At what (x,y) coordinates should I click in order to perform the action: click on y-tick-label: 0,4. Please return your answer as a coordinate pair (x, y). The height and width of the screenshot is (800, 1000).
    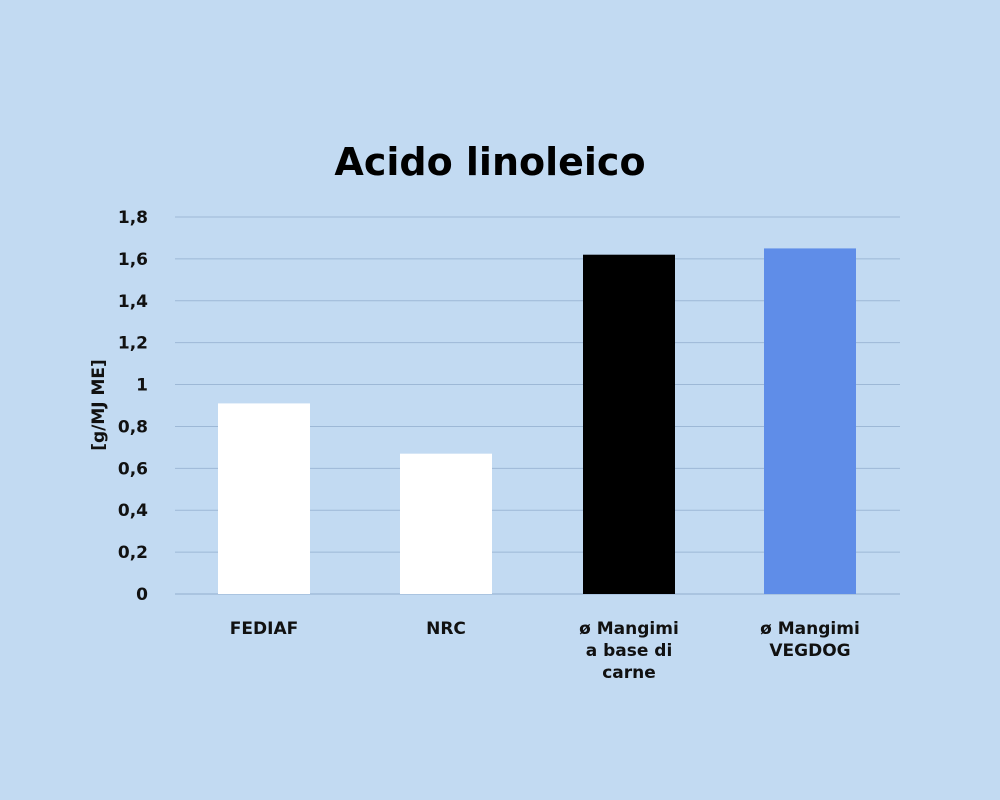
    Looking at the image, I should click on (133, 511).